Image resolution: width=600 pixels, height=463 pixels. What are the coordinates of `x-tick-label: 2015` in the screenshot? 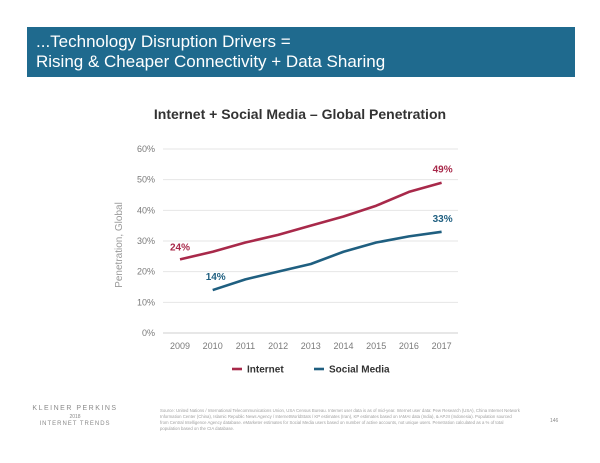 It's located at (376, 346).